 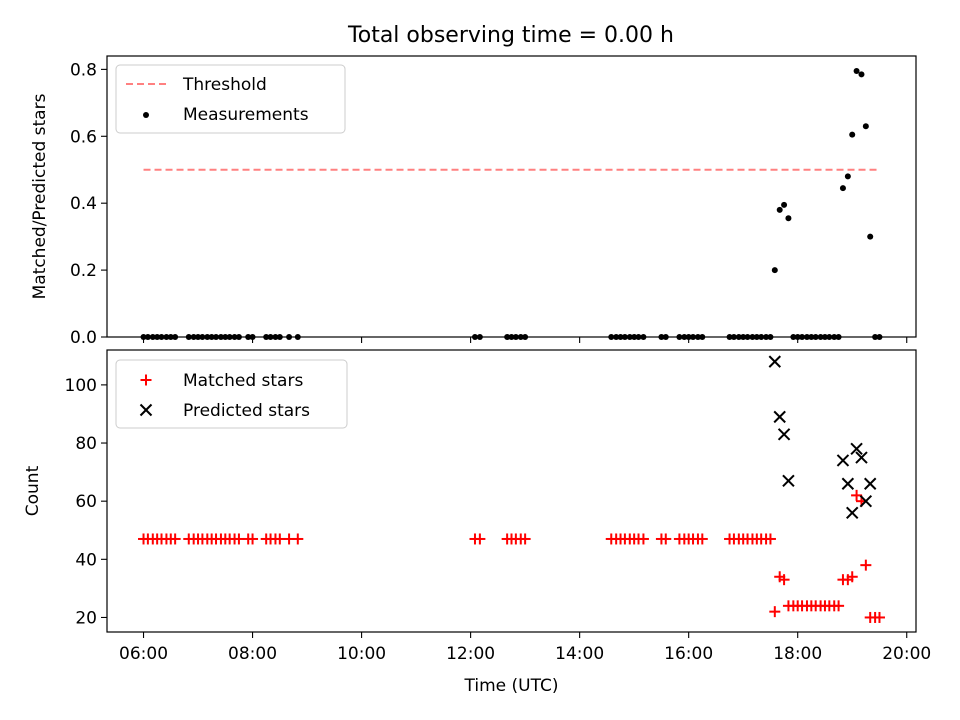 I want to click on legend-measurements-swatch, so click(x=146, y=115).